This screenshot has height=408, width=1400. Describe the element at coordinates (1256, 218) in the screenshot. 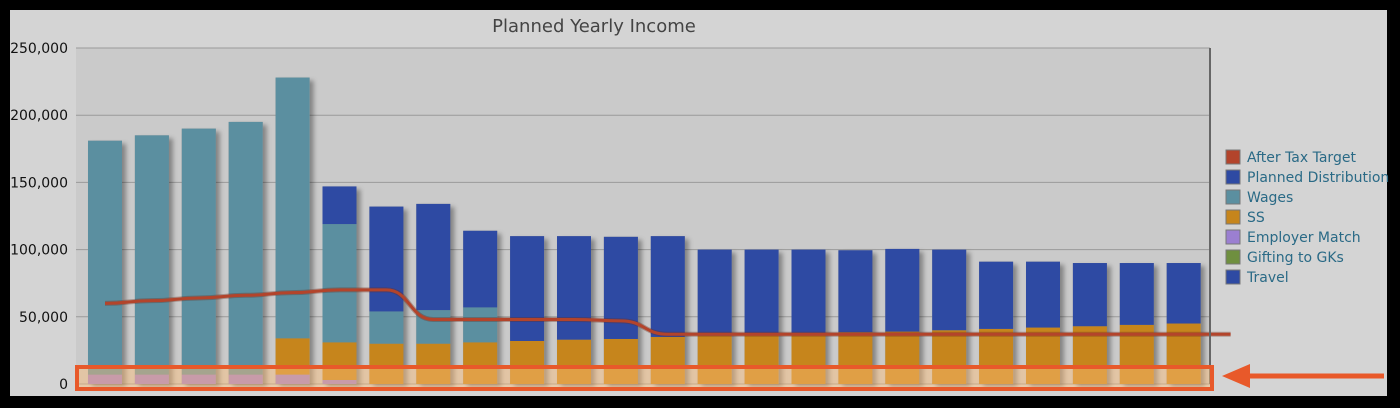

I see `legend-label: SS` at that location.